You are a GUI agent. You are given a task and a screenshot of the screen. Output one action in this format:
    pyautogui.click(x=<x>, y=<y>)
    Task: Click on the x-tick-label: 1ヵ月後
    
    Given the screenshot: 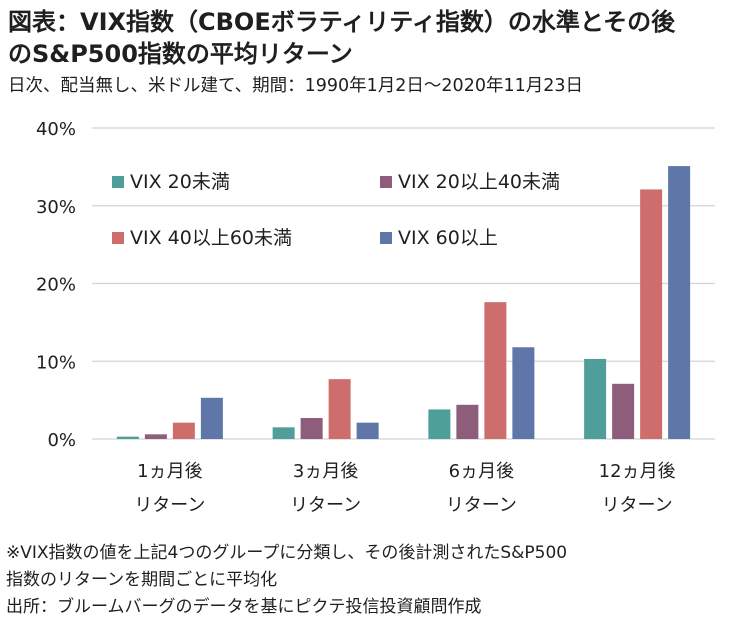 What is the action you would take?
    pyautogui.click(x=169, y=471)
    